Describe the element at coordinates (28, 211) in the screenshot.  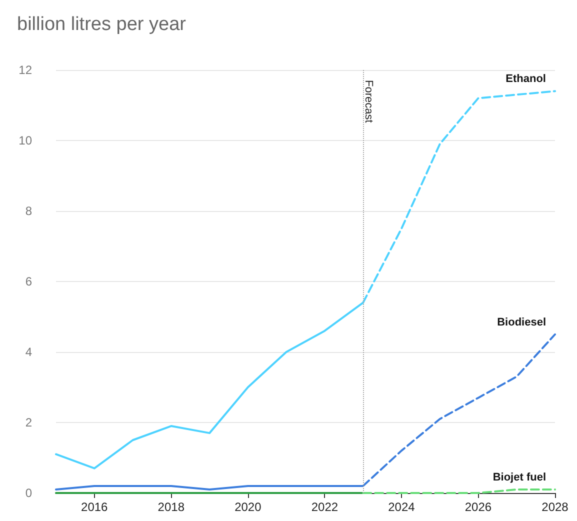
I see `y-tick-label: 8` at that location.